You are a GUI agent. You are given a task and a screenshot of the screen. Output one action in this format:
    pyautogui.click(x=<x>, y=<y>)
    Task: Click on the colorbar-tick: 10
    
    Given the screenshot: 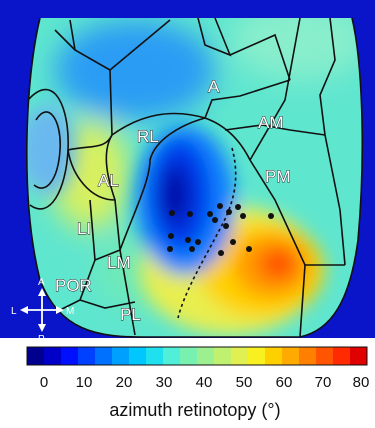 What is the action you would take?
    pyautogui.click(x=84, y=382)
    